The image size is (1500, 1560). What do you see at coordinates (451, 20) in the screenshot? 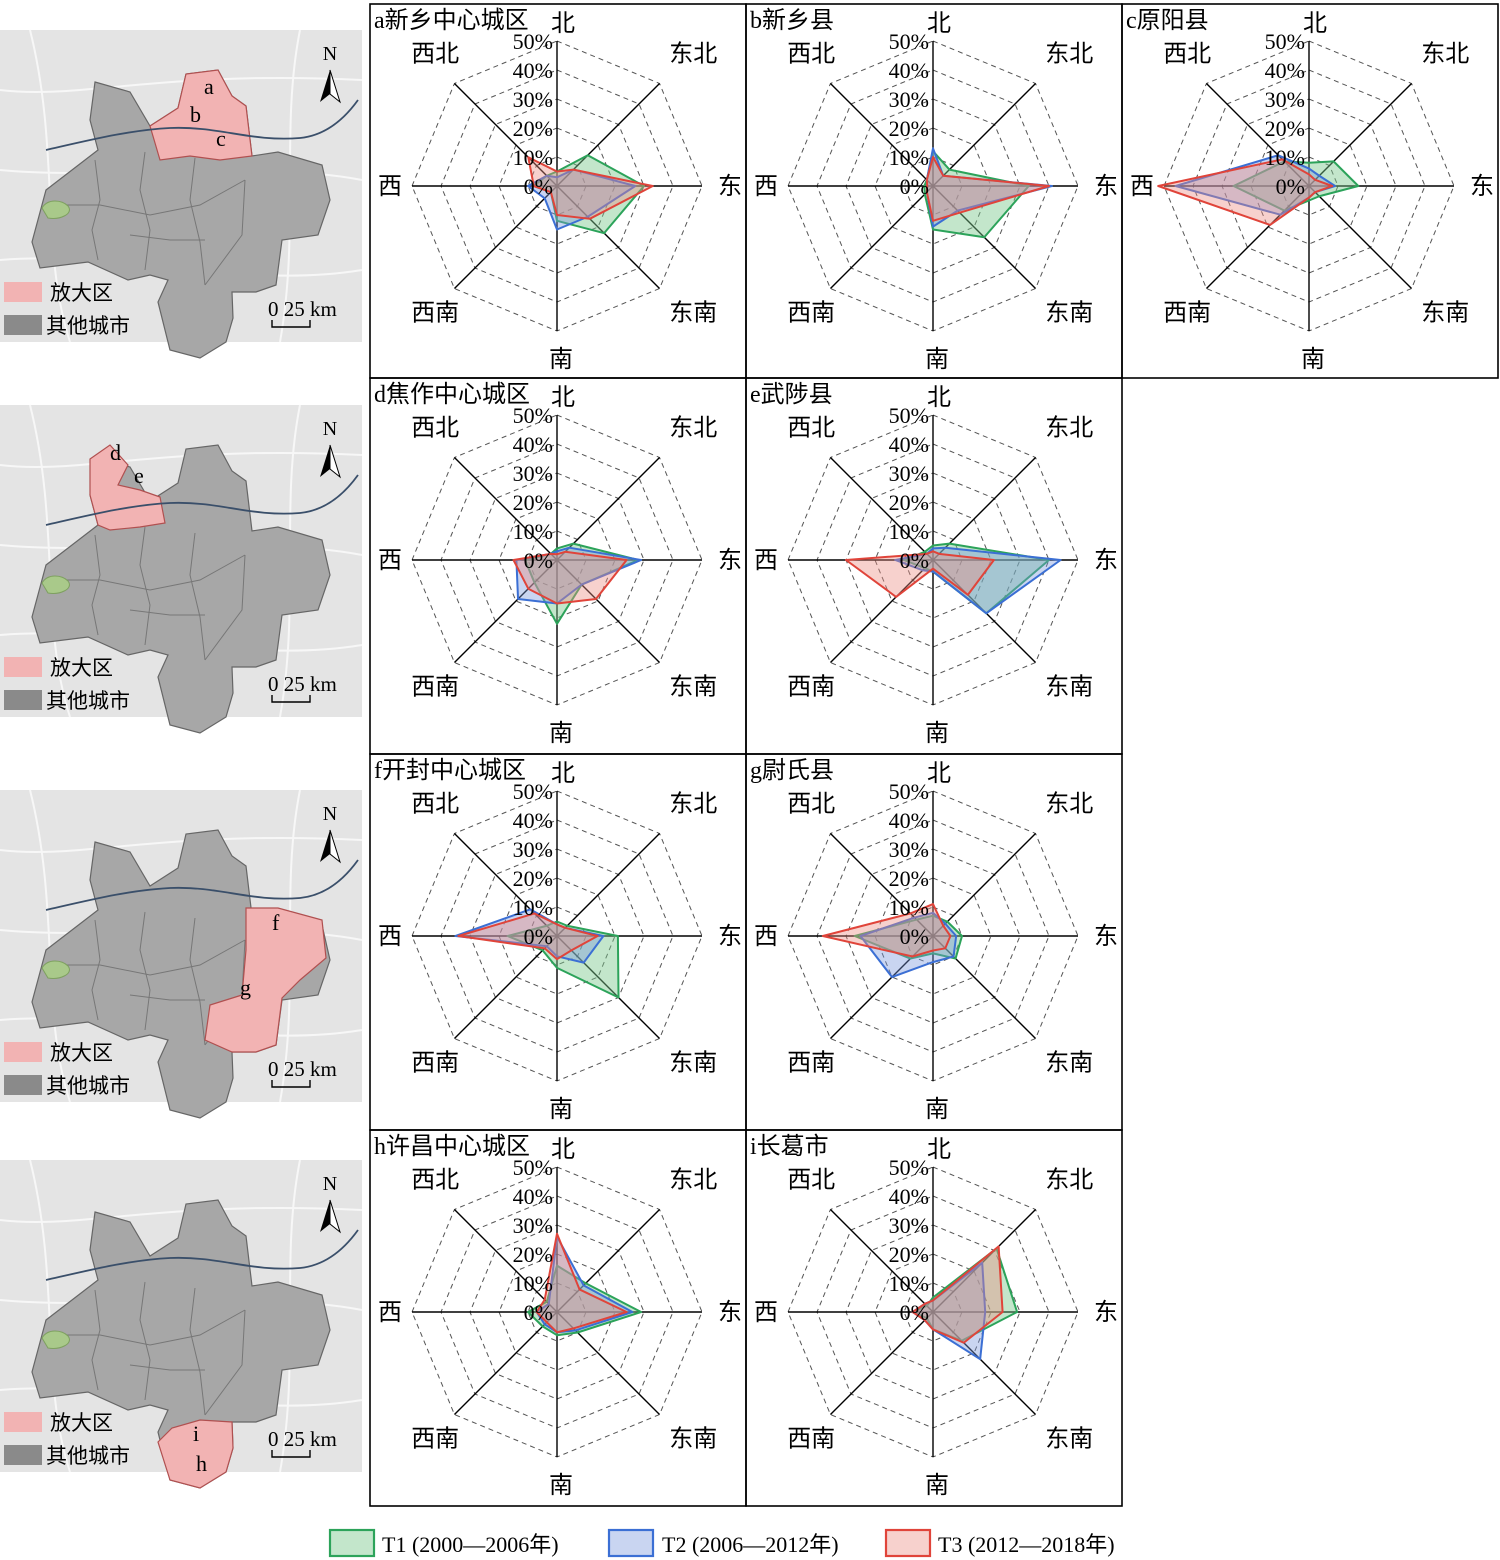
I see `chart-title: a新乡中心城区` at bounding box center [451, 20].